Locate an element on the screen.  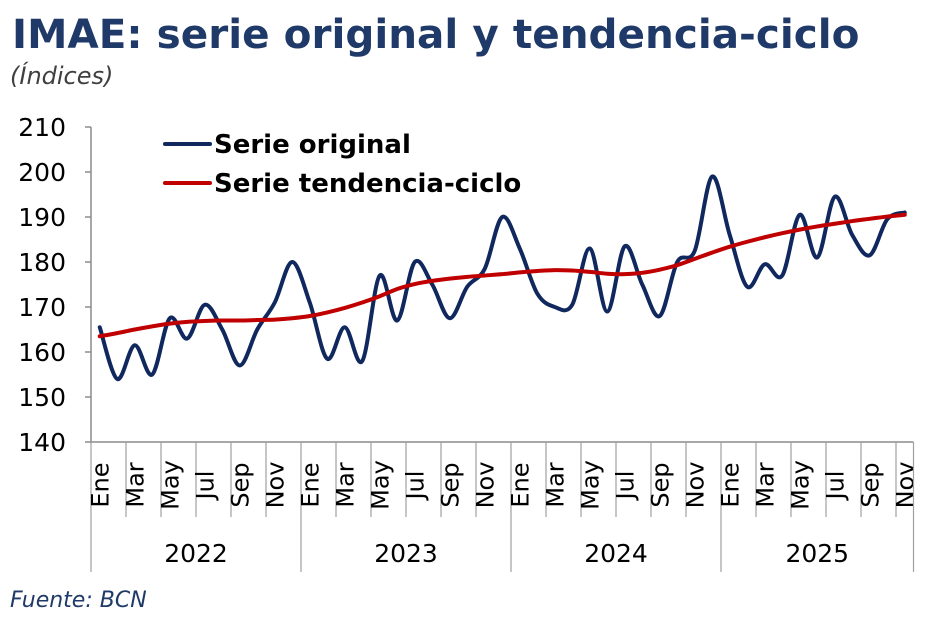
y-tick-label: 150 is located at coordinates (42, 397).